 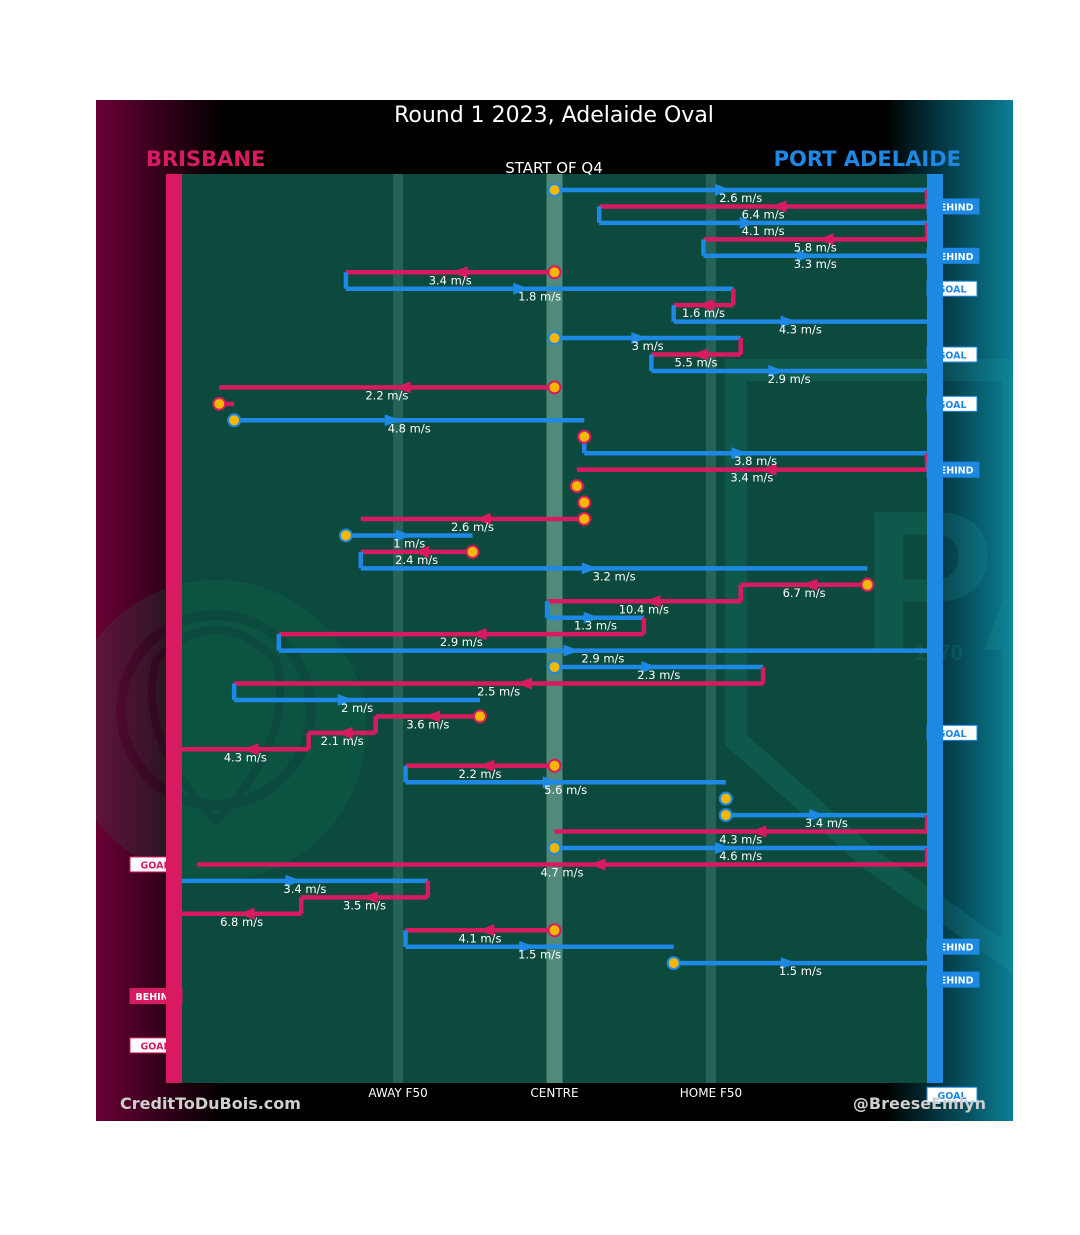 I want to click on result-tag-goal: GOAL, so click(x=952, y=1094).